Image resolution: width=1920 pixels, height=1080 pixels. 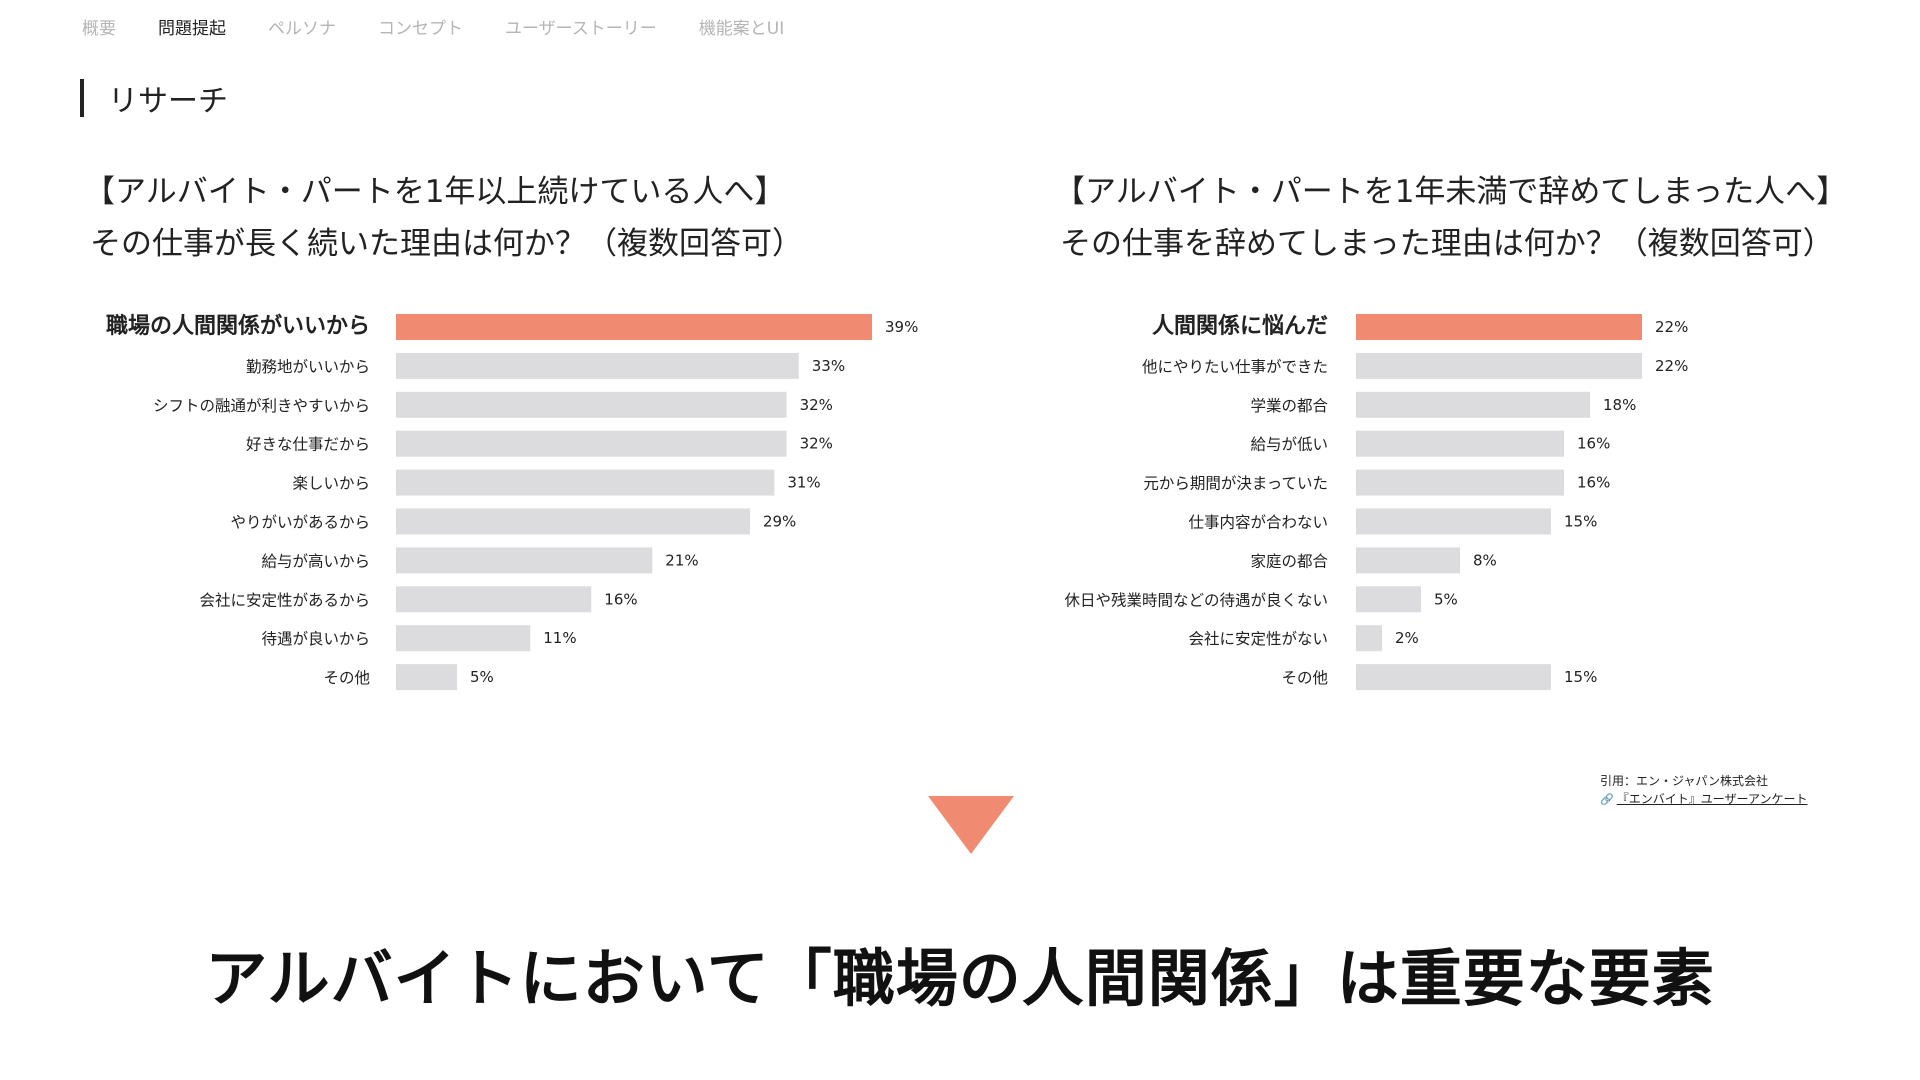 What do you see at coordinates (1240, 326) in the screenshot?
I see `right-category-label: 人間関係に悩んだ` at bounding box center [1240, 326].